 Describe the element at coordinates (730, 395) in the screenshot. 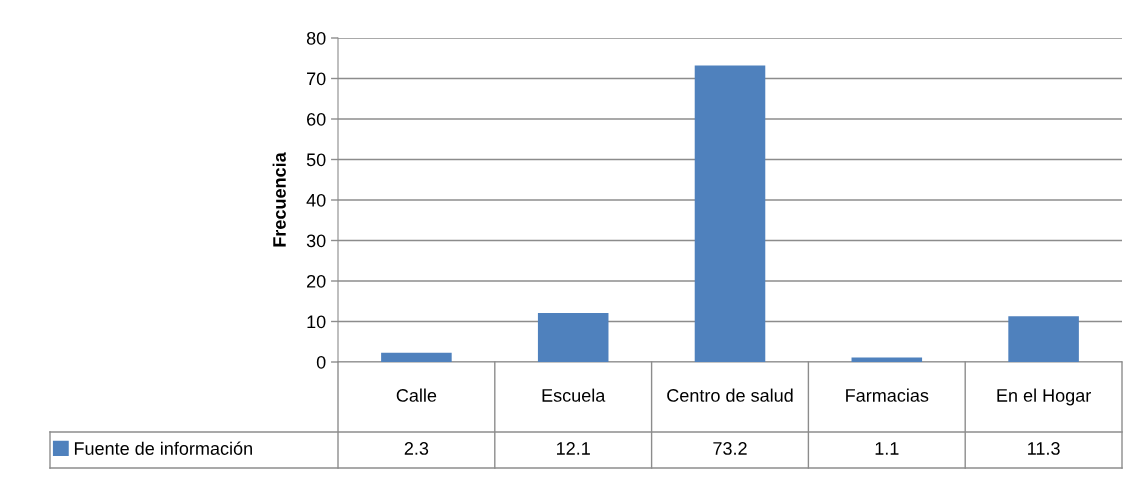

I see `x-tick-label: Centro de salud` at that location.